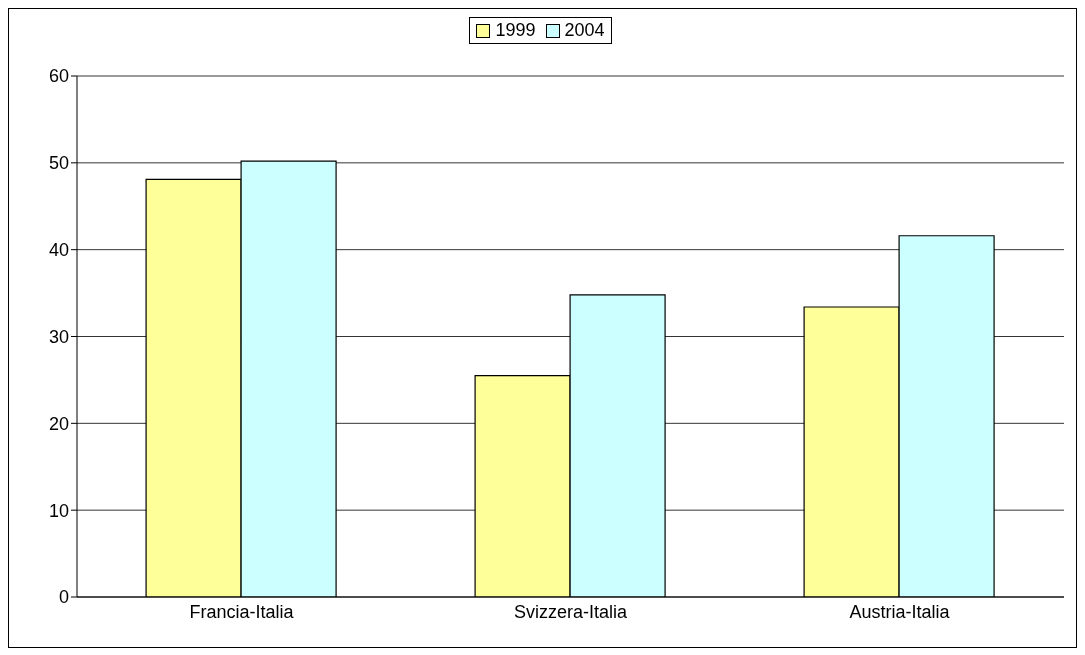 This screenshot has height=655, width=1085. Describe the element at coordinates (58, 250) in the screenshot. I see `y-tick-label: 40` at that location.